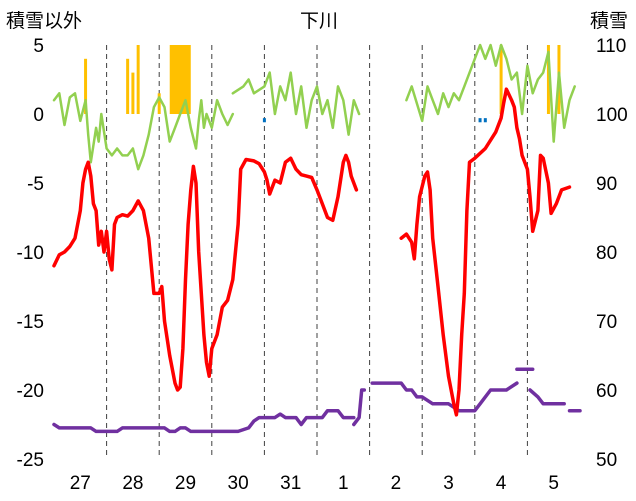 The image size is (636, 501). What do you see at coordinates (30, 253) in the screenshot?
I see `left-tick-label: -10` at bounding box center [30, 253].